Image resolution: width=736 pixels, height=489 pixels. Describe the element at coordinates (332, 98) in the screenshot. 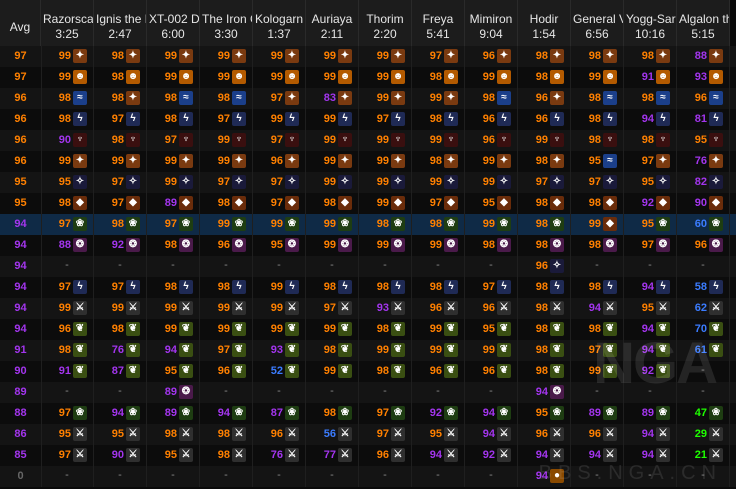

I see `score-cell: 83 ✦` at that location.